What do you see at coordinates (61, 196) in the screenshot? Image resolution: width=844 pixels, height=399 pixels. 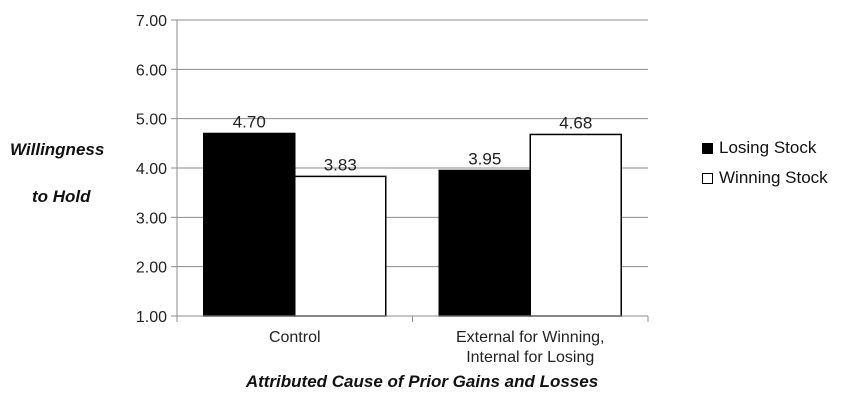 I see `y-axis-label-line-2: to Hold` at bounding box center [61, 196].